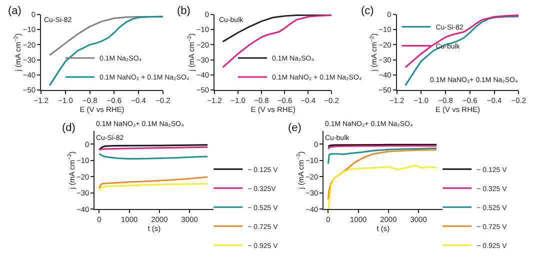  What do you see at coordinates (15, 11) in the screenshot?
I see `text: (a)` at bounding box center [15, 11].